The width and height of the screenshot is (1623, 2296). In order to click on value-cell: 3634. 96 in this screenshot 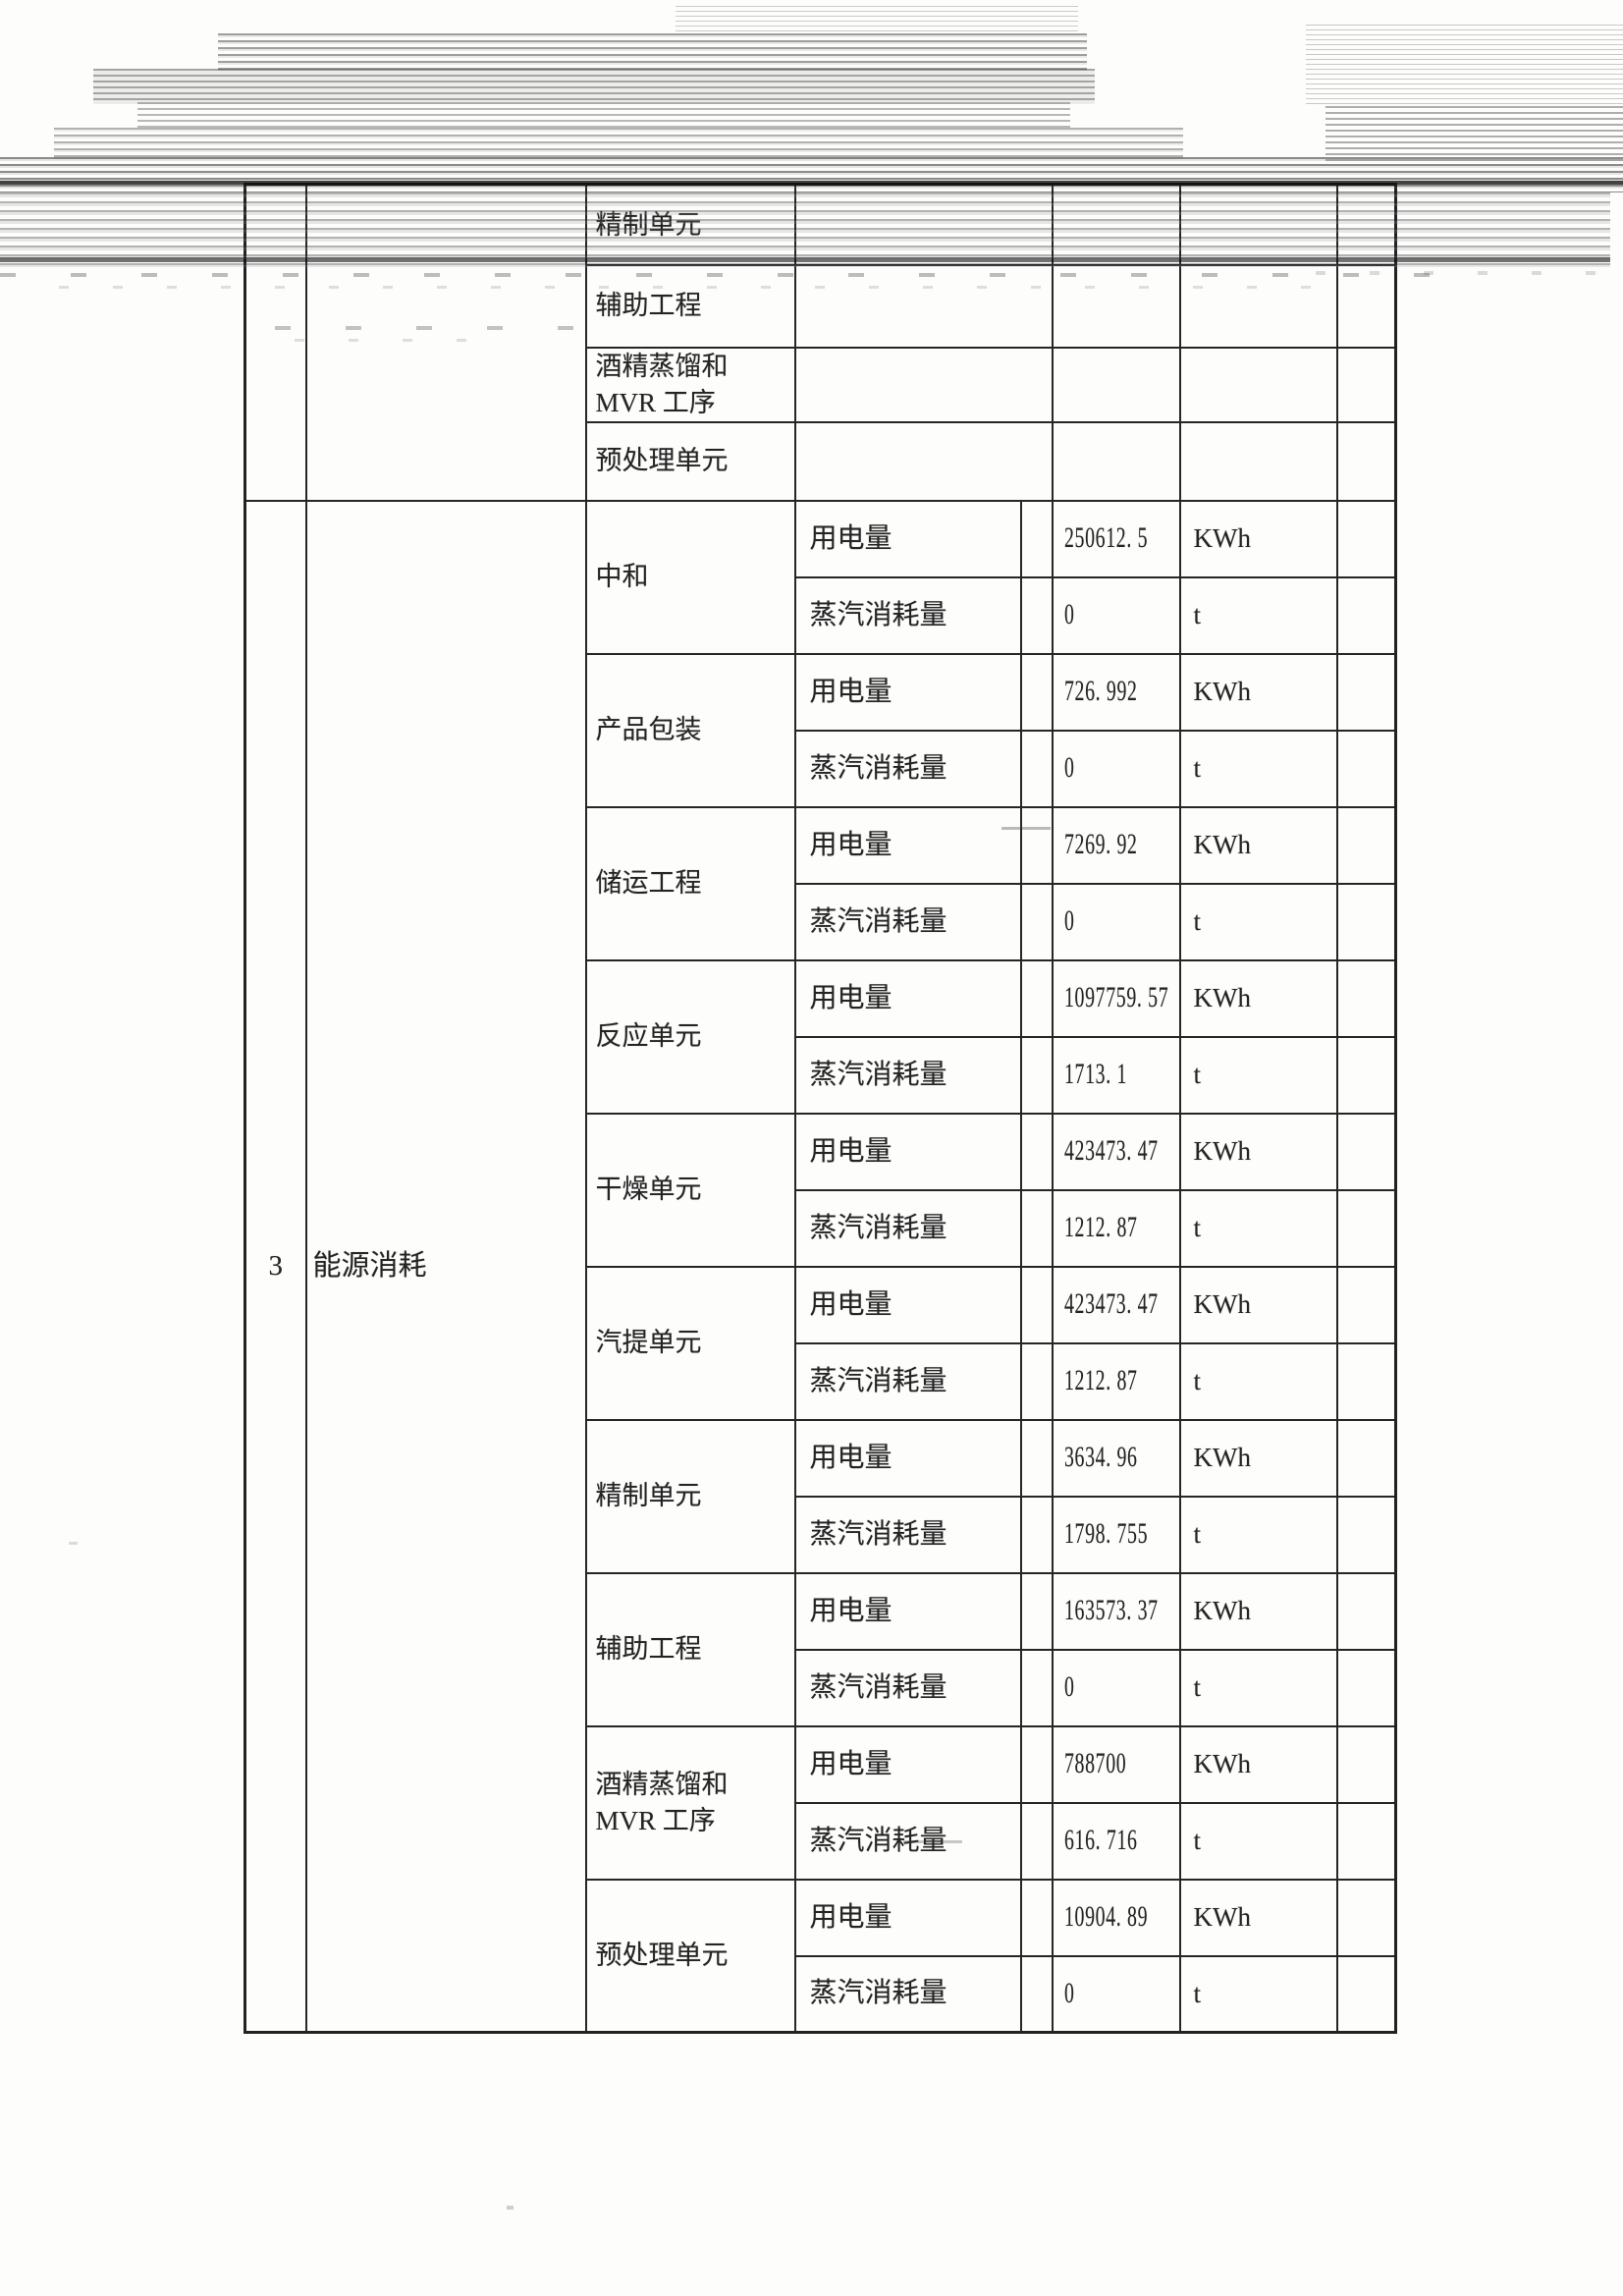, I will do `click(1116, 1458)`.